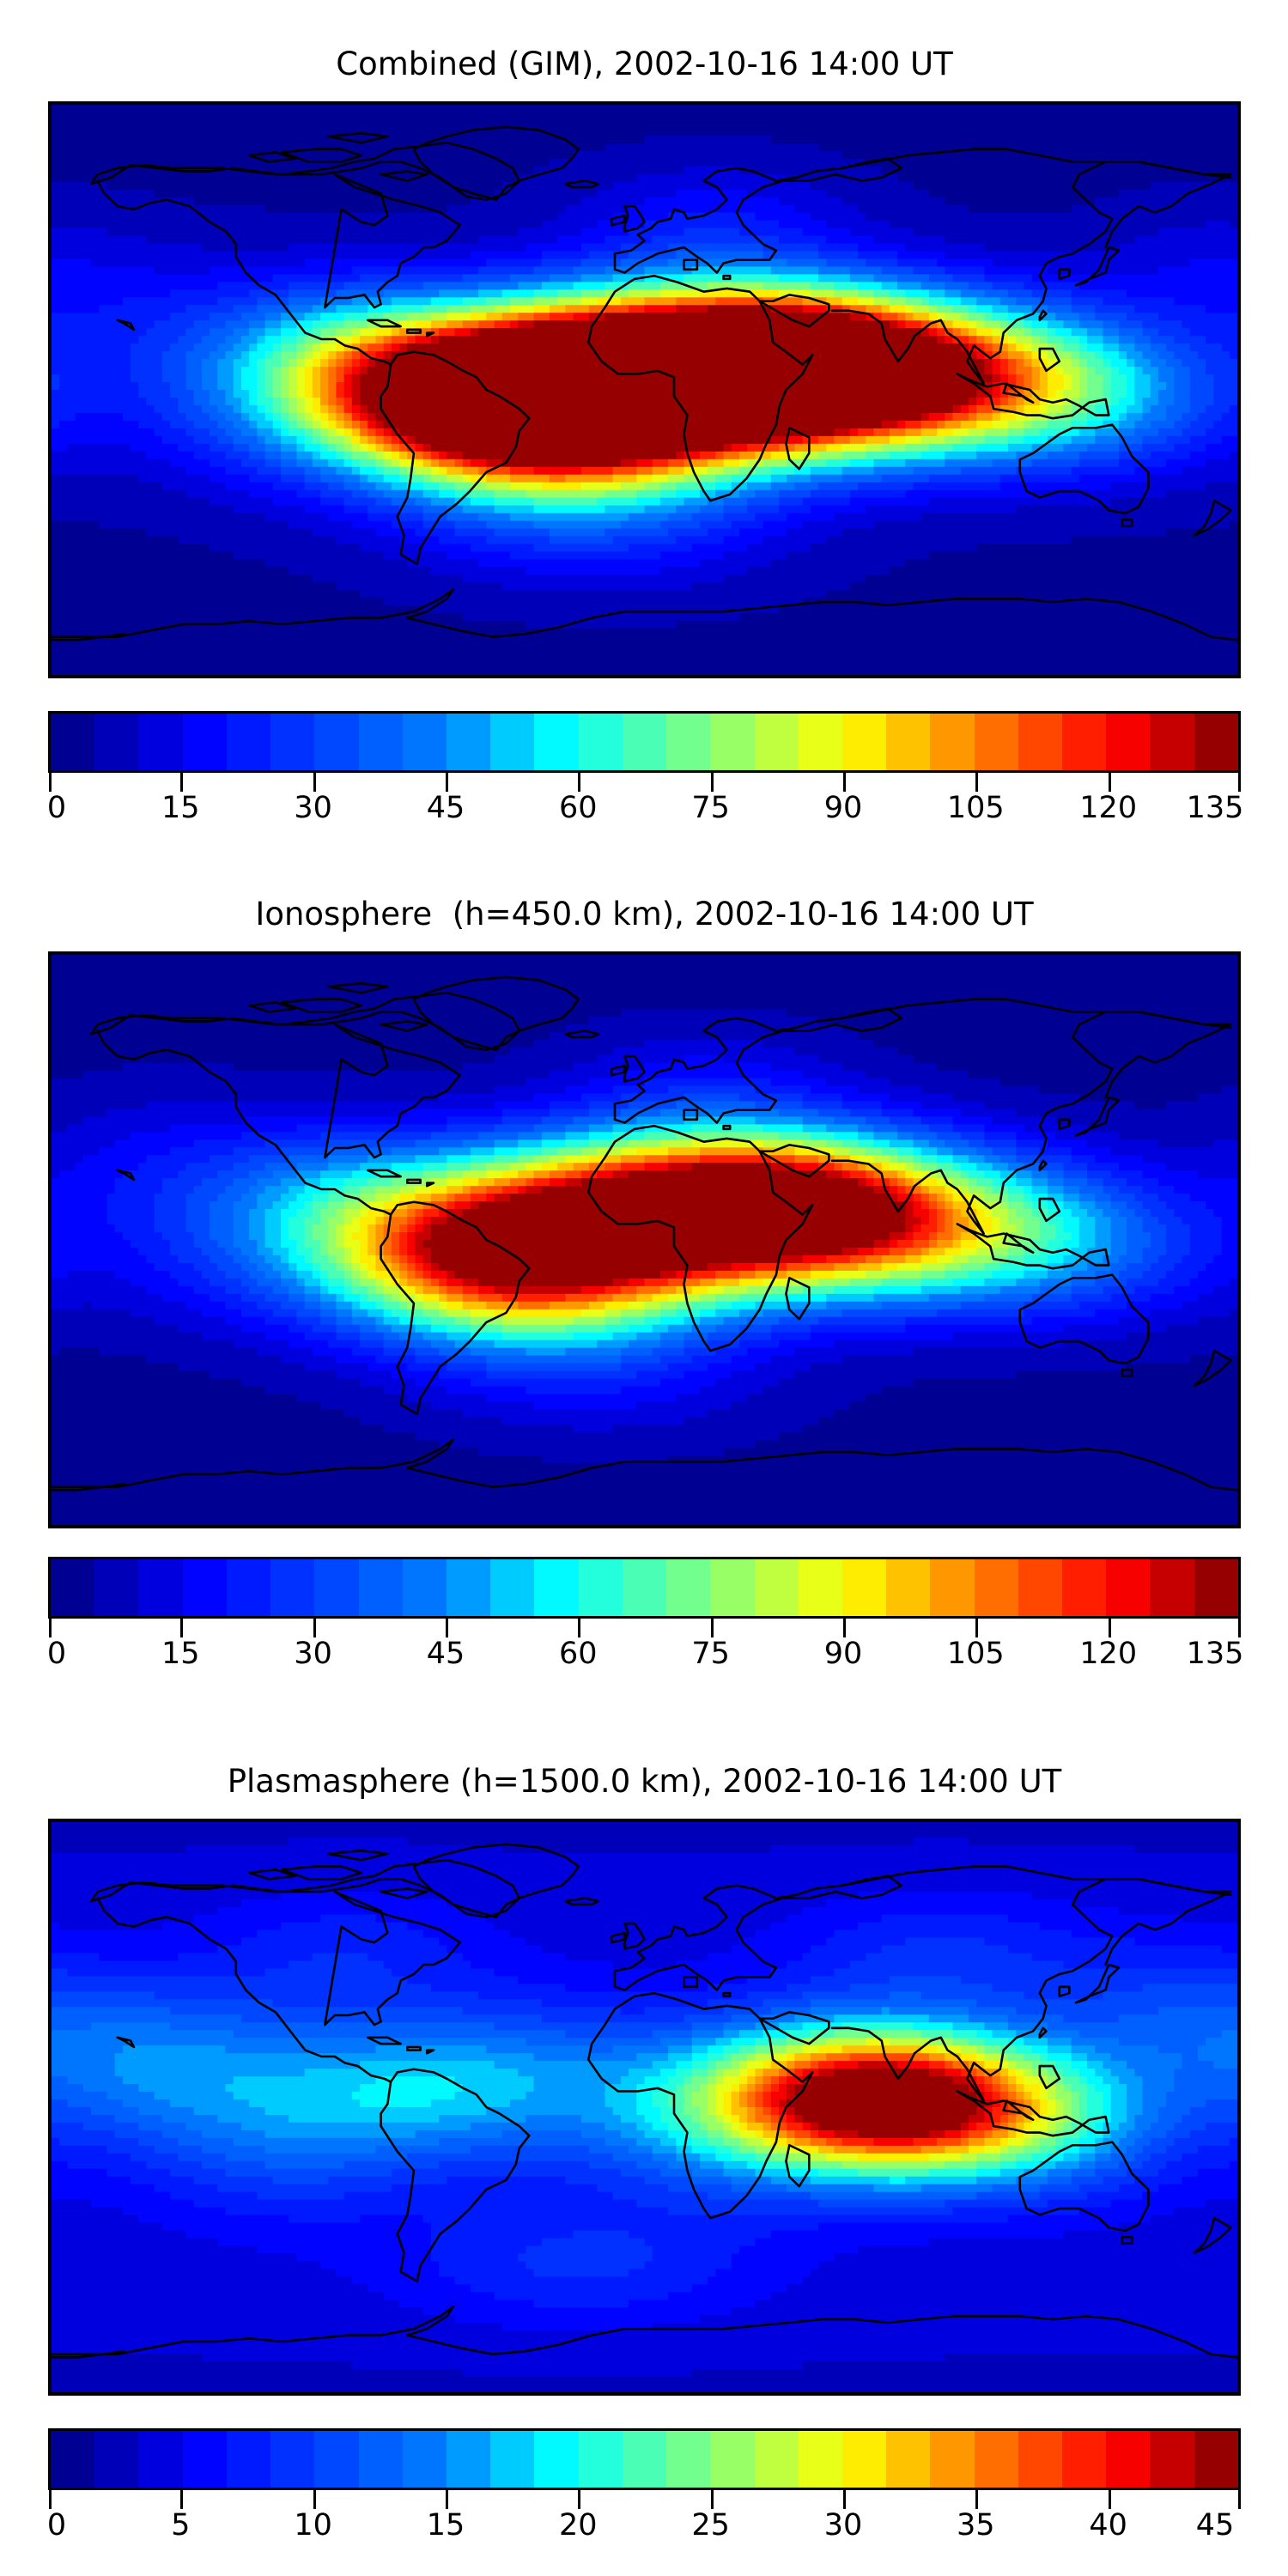 The width and height of the screenshot is (1288, 2576). I want to click on panel-title-combined-gim: Combined (GIM), 2002-10-16 14:00 UT, so click(644, 64).